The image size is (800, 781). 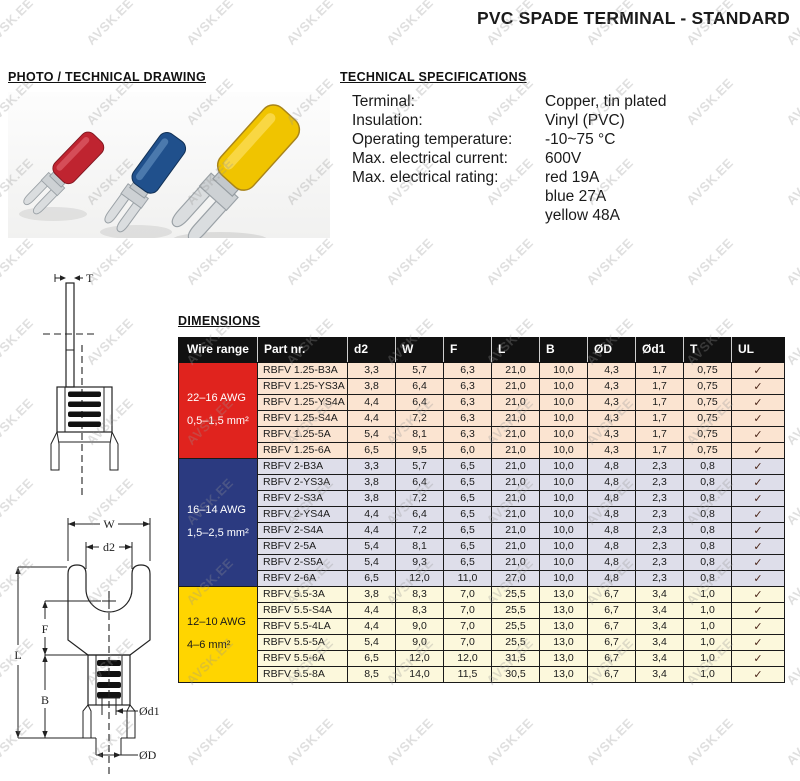 I want to click on terminal-red, so click(x=64, y=173).